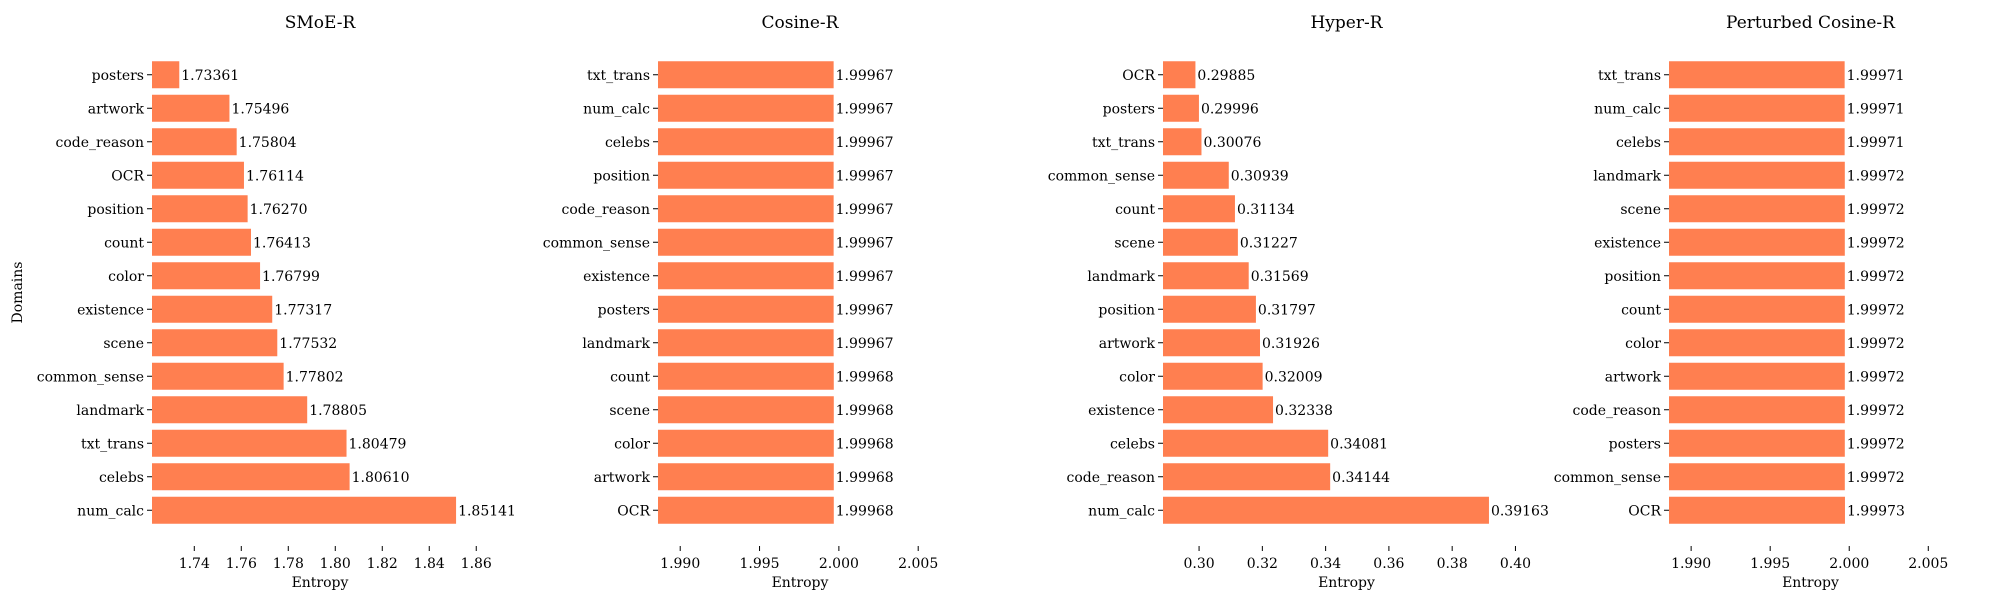 The image size is (2000, 604). What do you see at coordinates (1121, 411) in the screenshot?
I see `category-label: existence` at bounding box center [1121, 411].